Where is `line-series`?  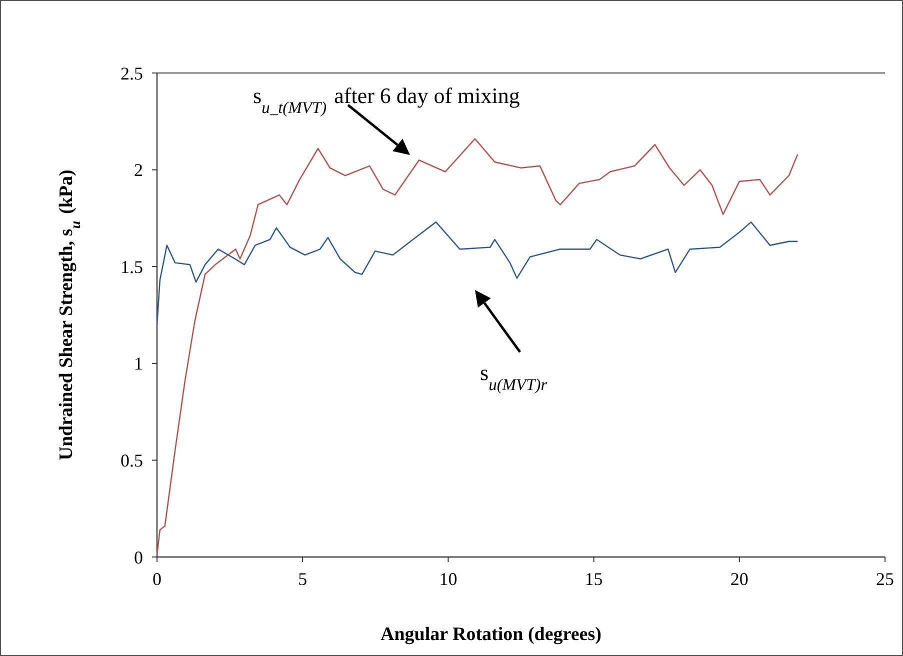 line-series is located at coordinates (477, 273).